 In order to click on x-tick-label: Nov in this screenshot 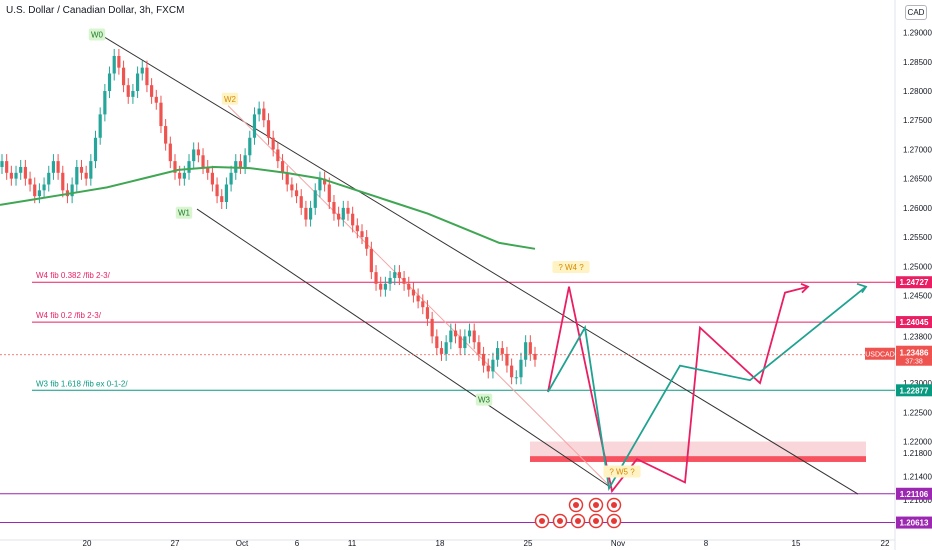, I will do `click(618, 543)`.